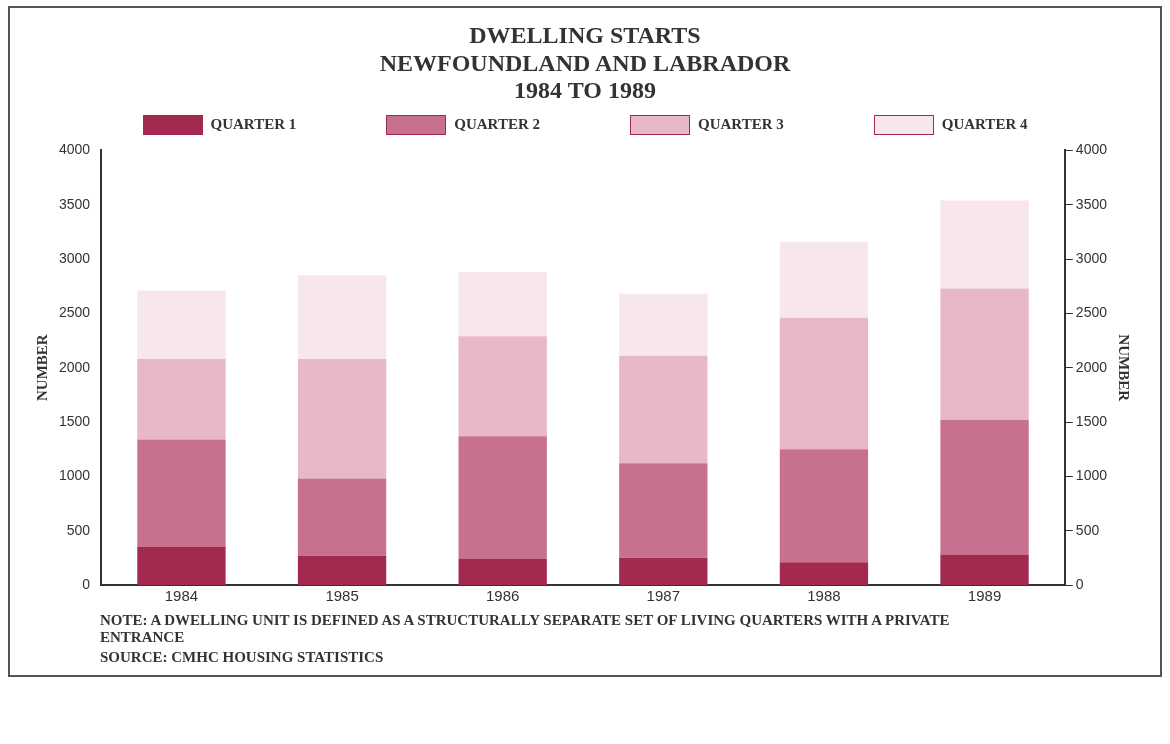 This screenshot has height=744, width=1170. I want to click on y-tick-label: 1000, so click(74, 474).